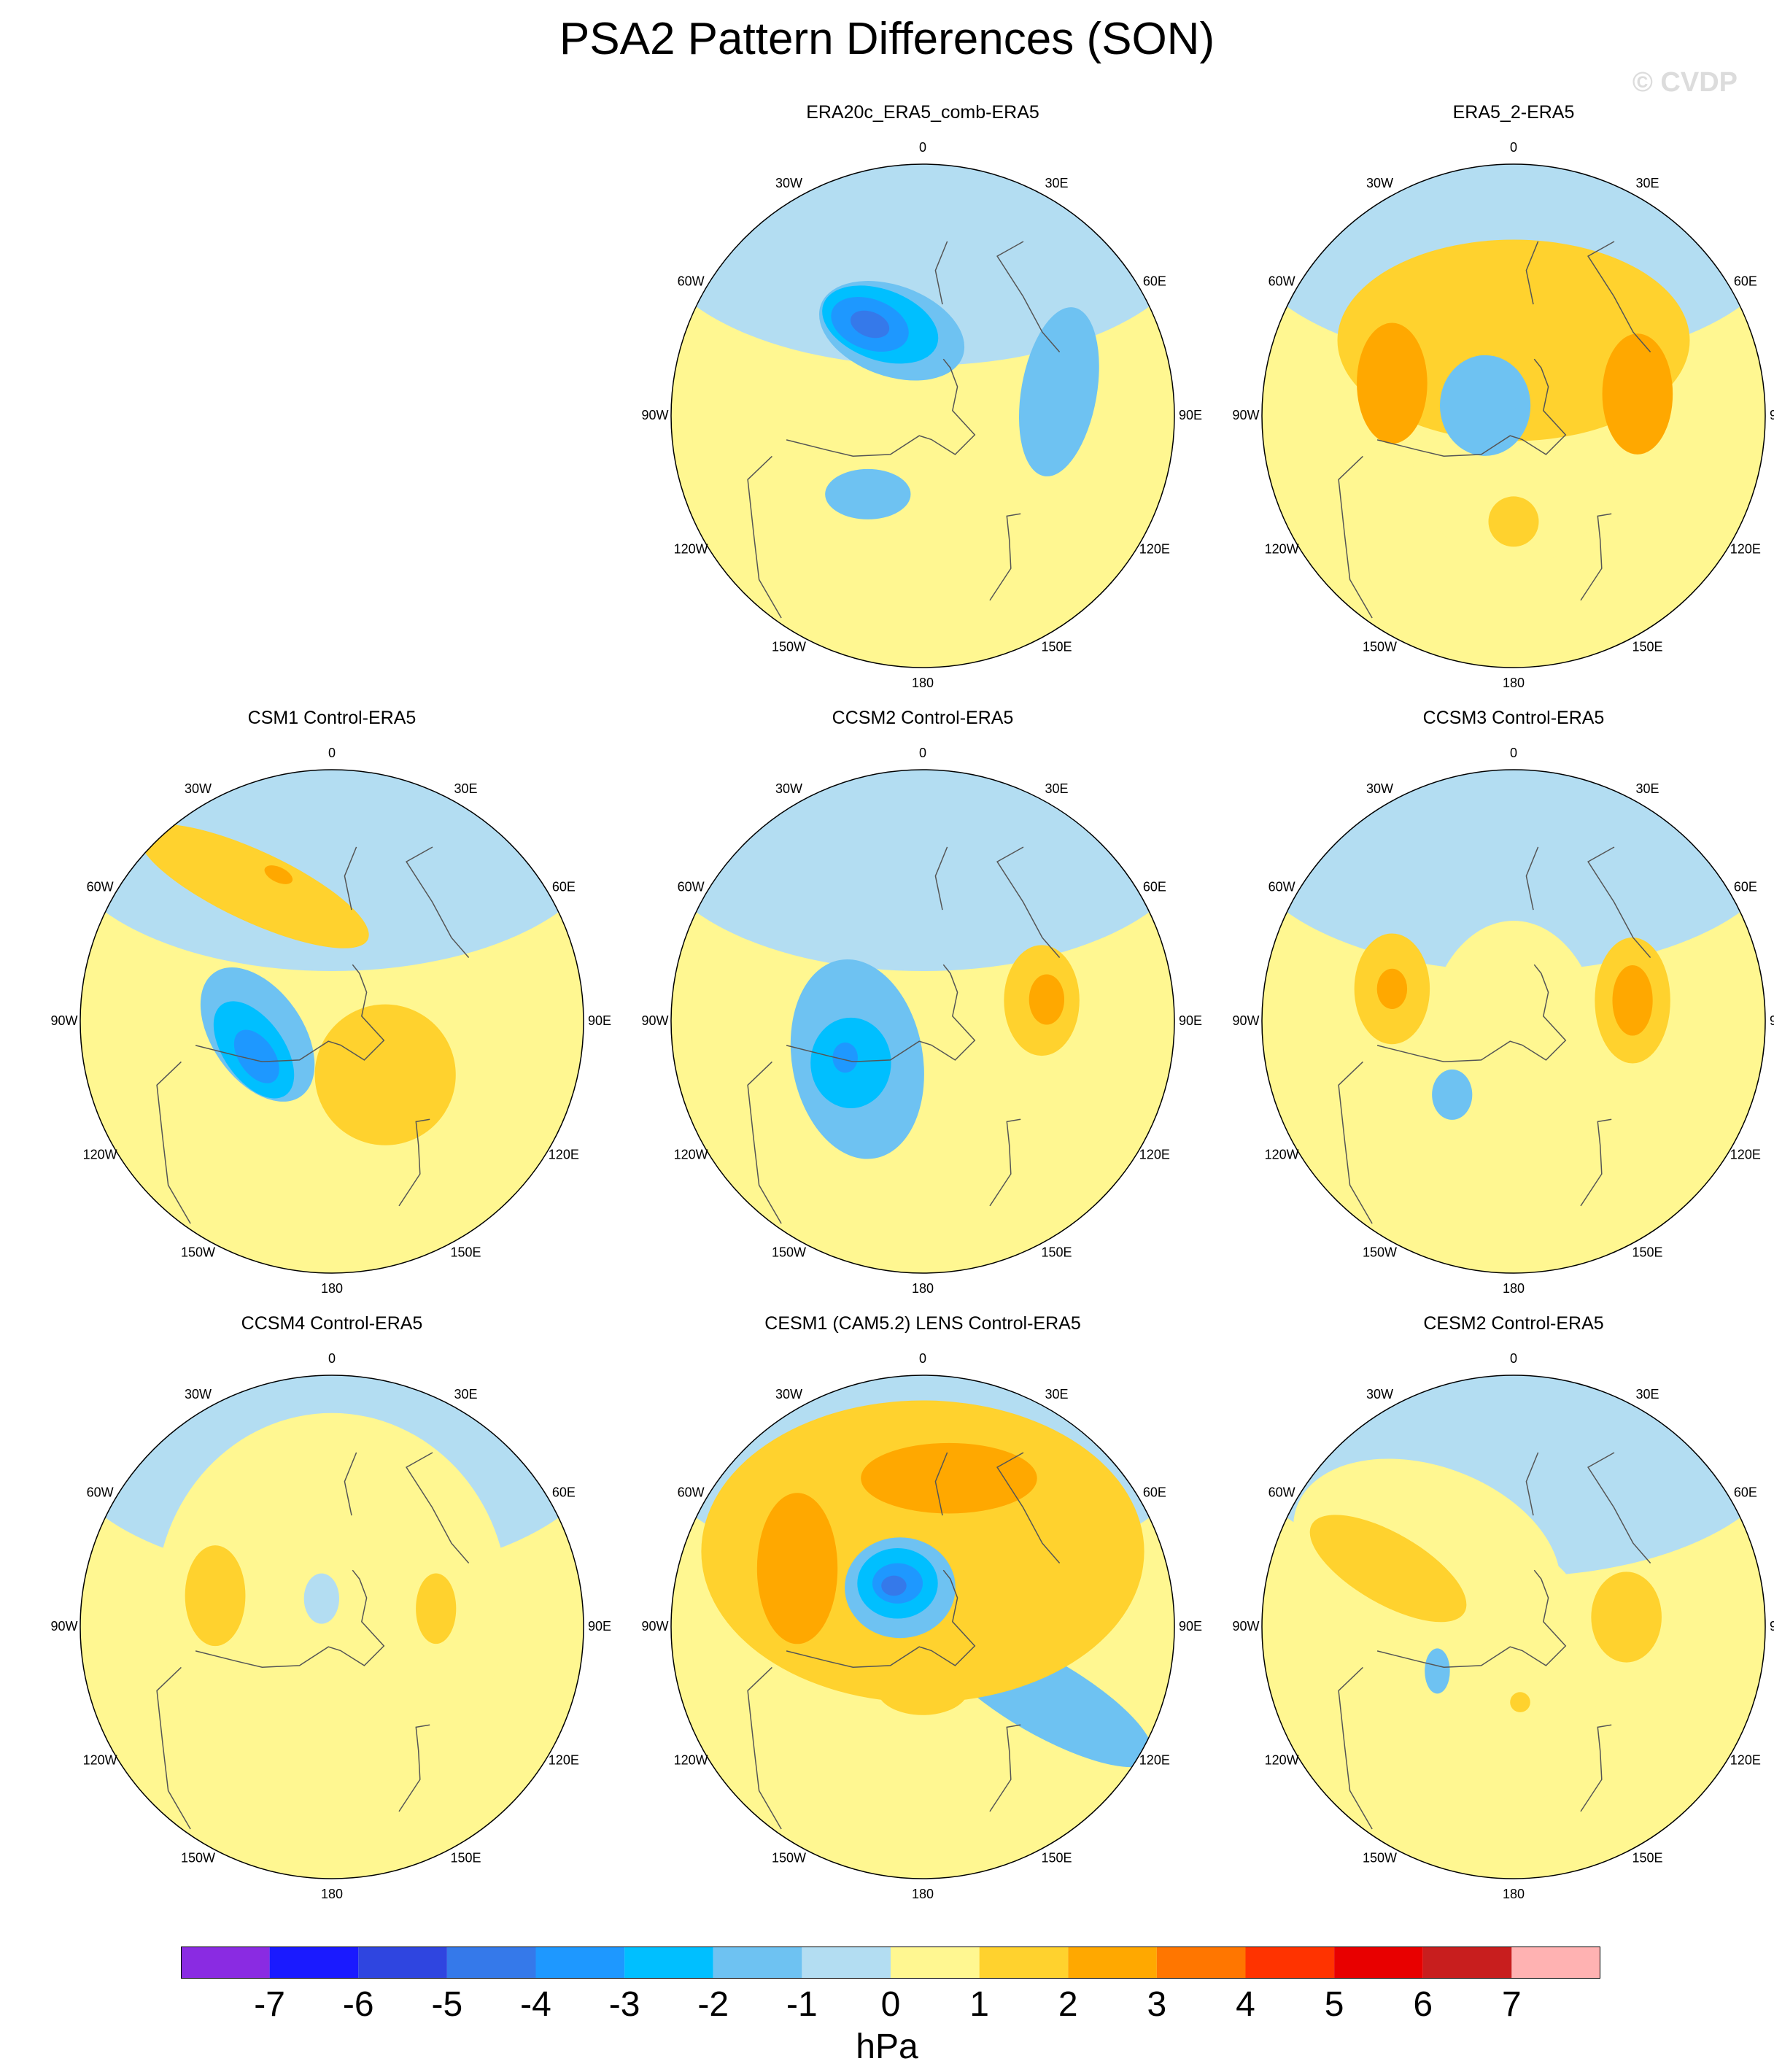  What do you see at coordinates (624, 2004) in the screenshot?
I see `colorbar-tick-label: -3` at bounding box center [624, 2004].